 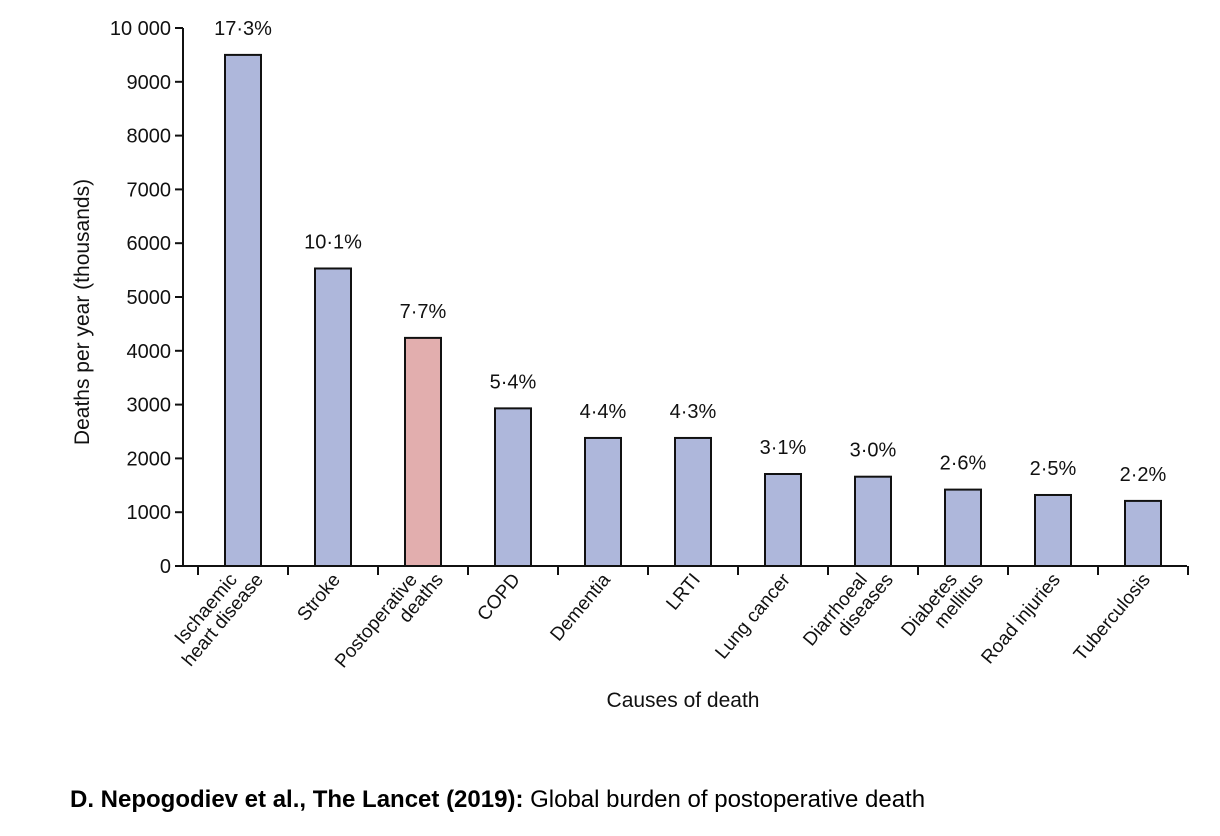 What do you see at coordinates (580, 607) in the screenshot?
I see `category-label: Dementia` at bounding box center [580, 607].